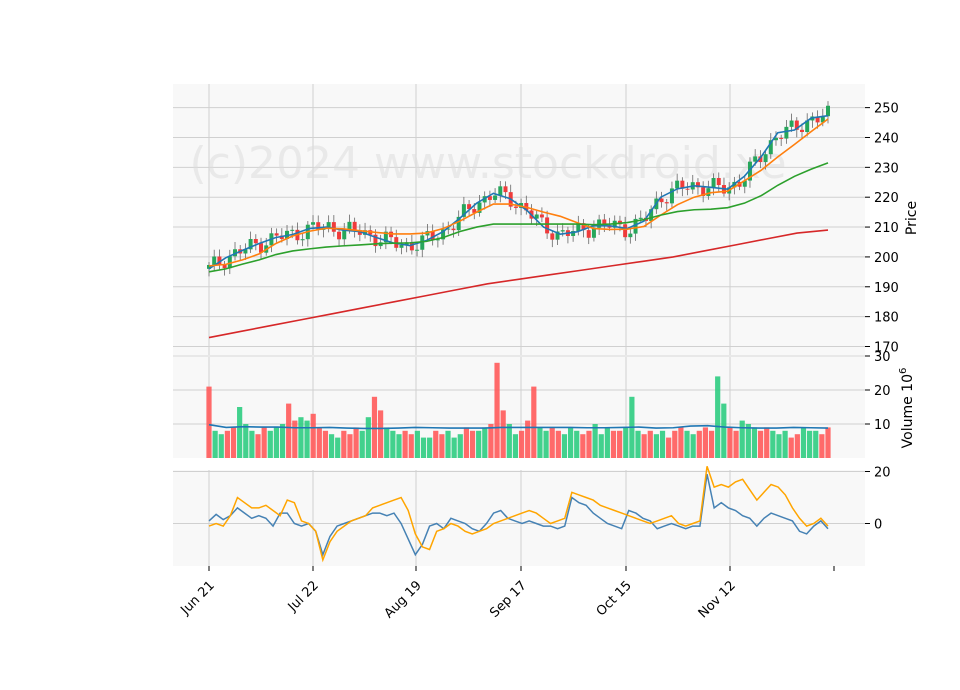 Image resolution: width=960 pixels, height=690 pixels. I want to click on x-tick-label: Nov 12, so click(717, 599).